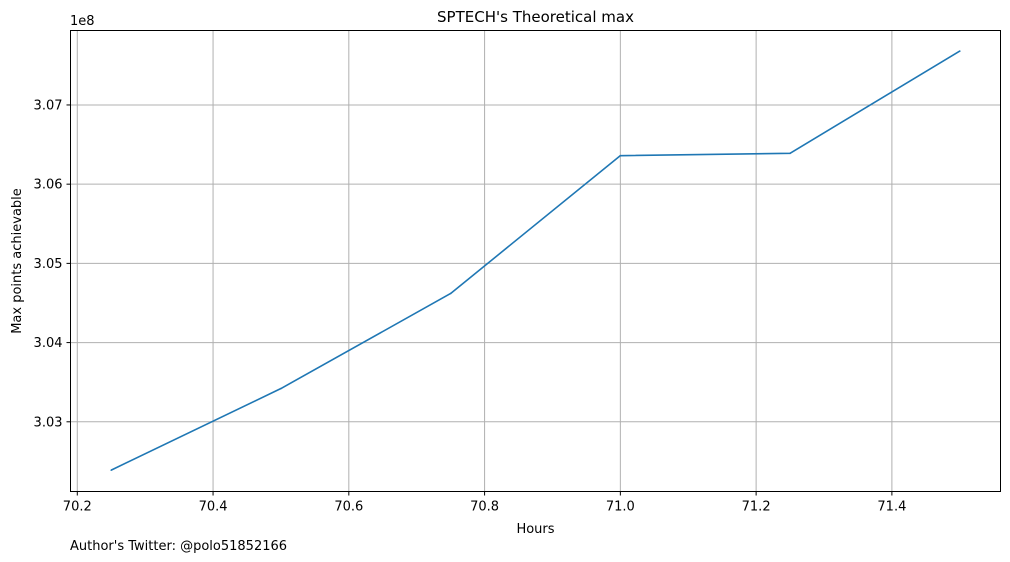  What do you see at coordinates (348, 507) in the screenshot?
I see `x-tick-label: 70.6` at bounding box center [348, 507].